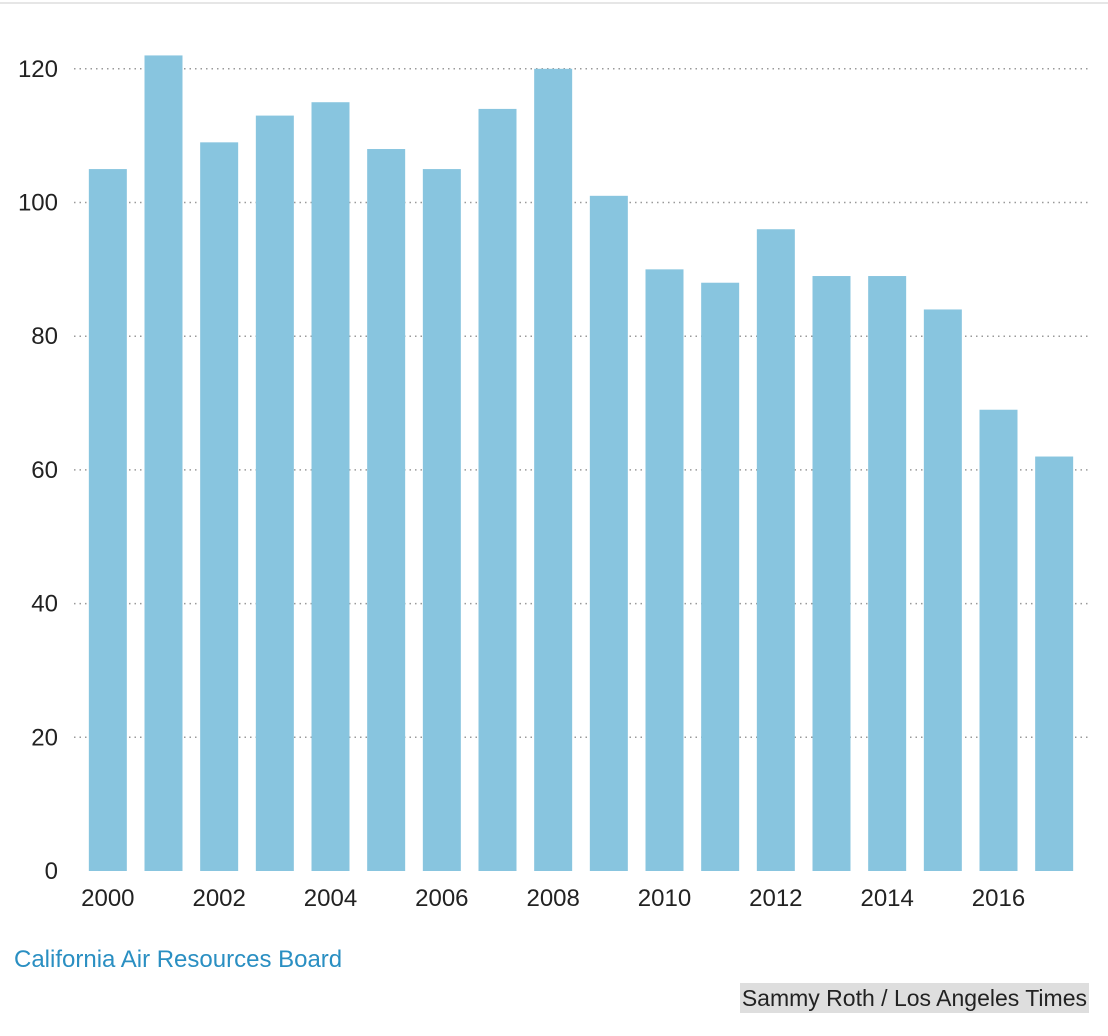 Image resolution: width=1108 pixels, height=1036 pixels. I want to click on x-tick-label: 2016, so click(998, 898).